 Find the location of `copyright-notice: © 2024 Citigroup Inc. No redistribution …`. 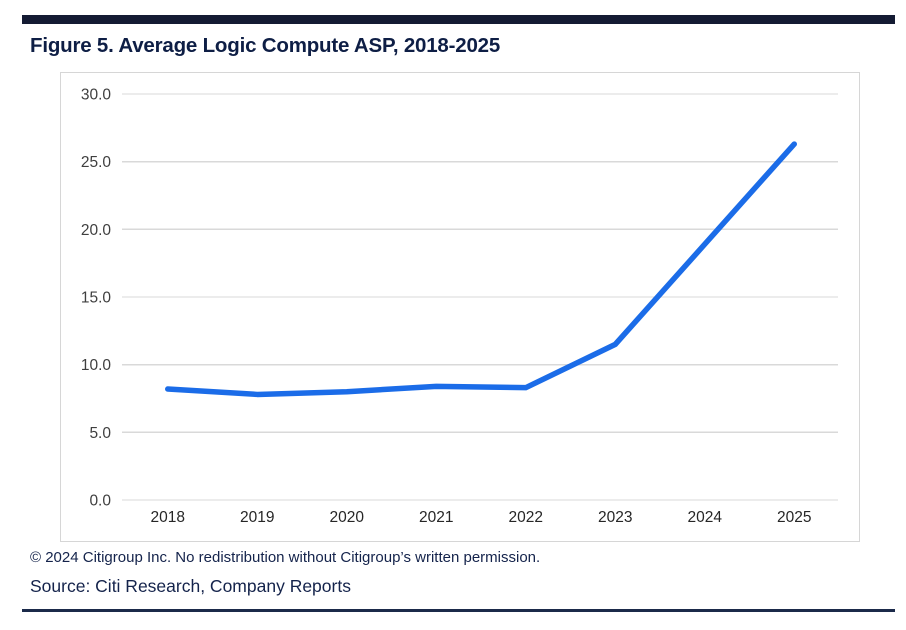

copyright-notice: © 2024 Citigroup Inc. No redistribution … is located at coordinates (285, 557).